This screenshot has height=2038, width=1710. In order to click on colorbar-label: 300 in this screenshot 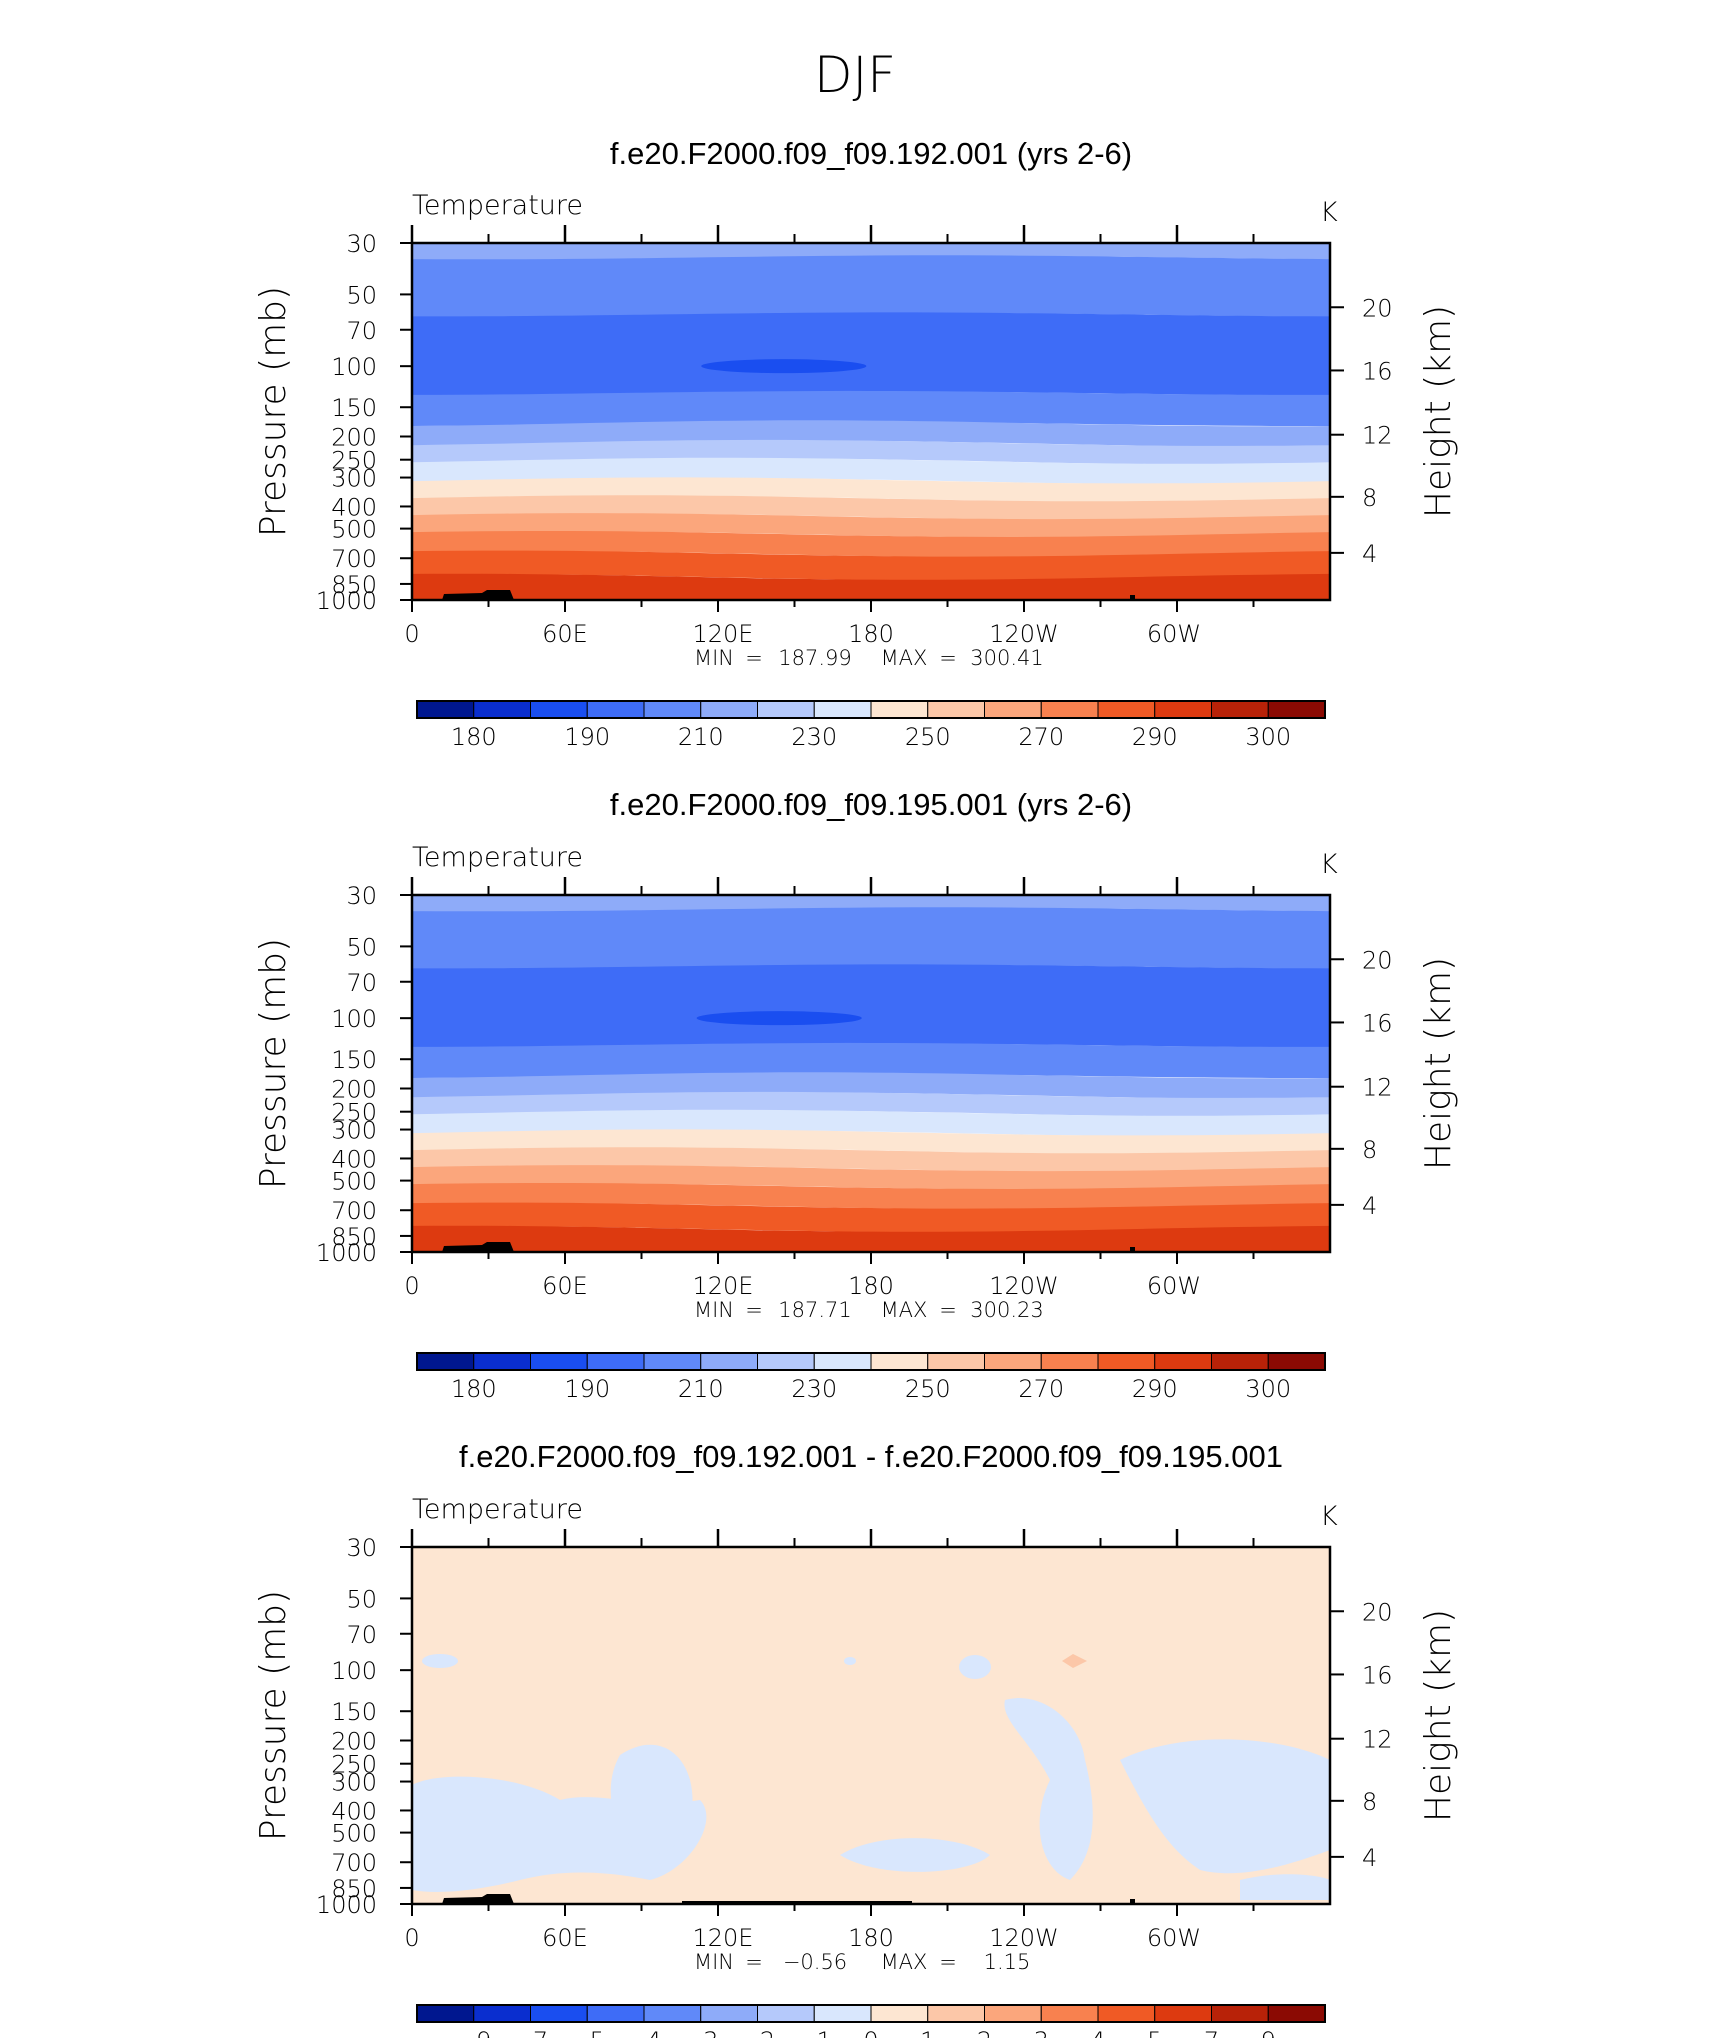, I will do `click(1268, 1389)`.